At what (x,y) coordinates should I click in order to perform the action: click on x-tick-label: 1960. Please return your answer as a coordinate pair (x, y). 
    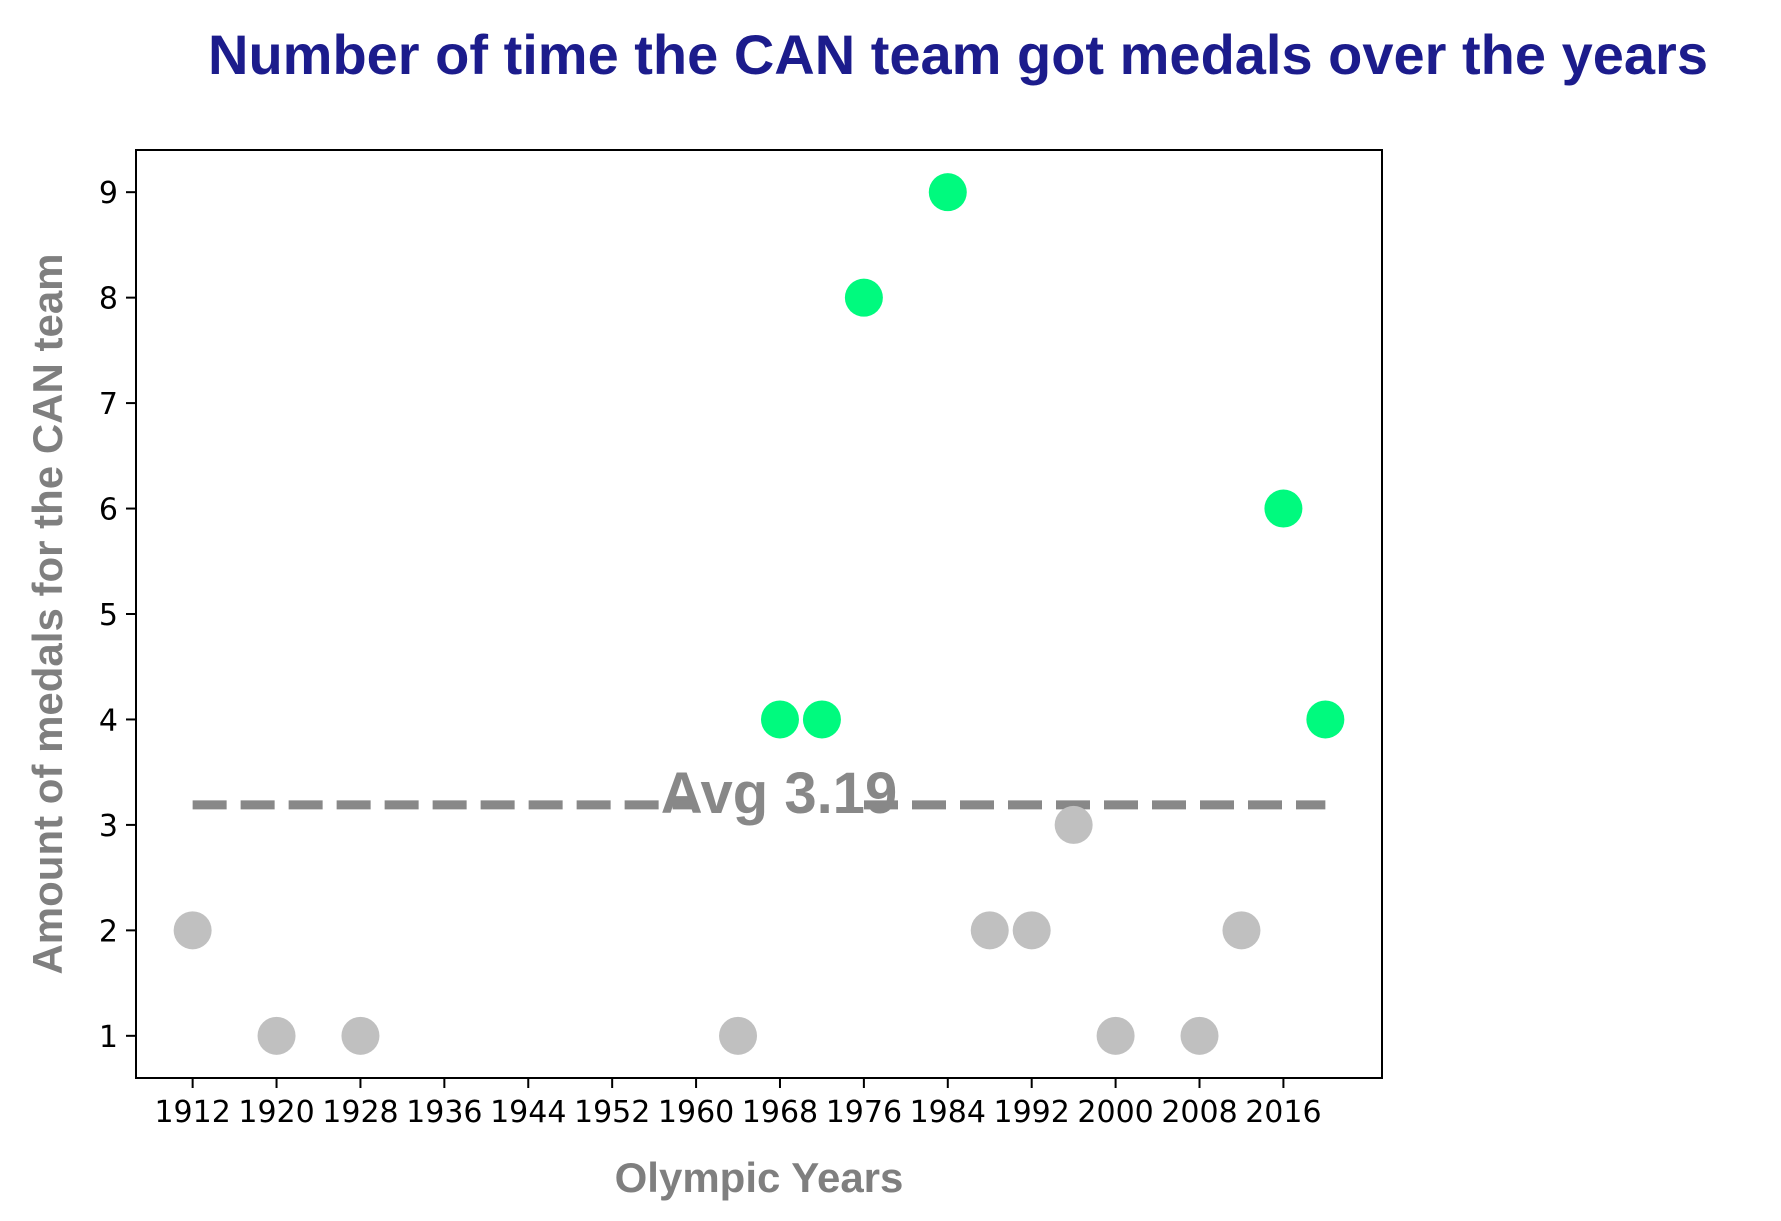
    Looking at the image, I should click on (696, 1112).